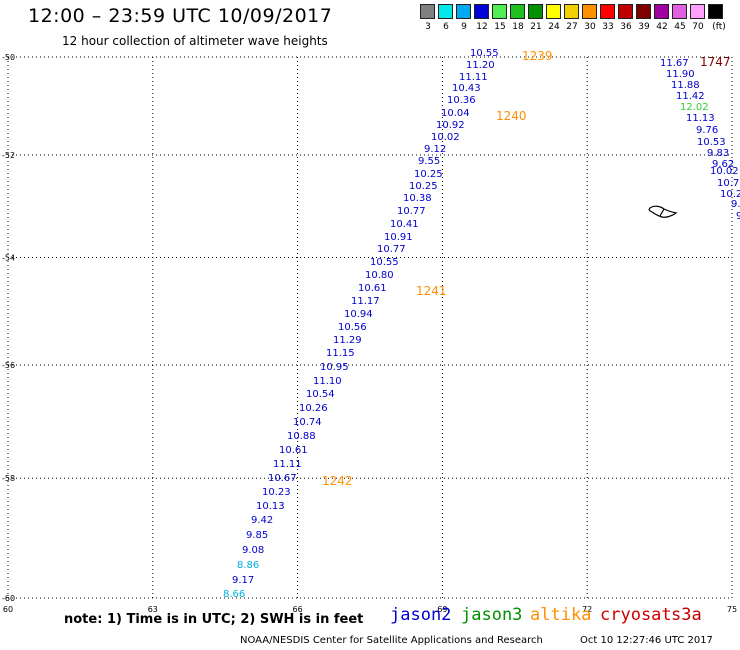 Image resolution: width=740 pixels, height=650 pixels. I want to click on swh-reading: 10.13, so click(270, 506).